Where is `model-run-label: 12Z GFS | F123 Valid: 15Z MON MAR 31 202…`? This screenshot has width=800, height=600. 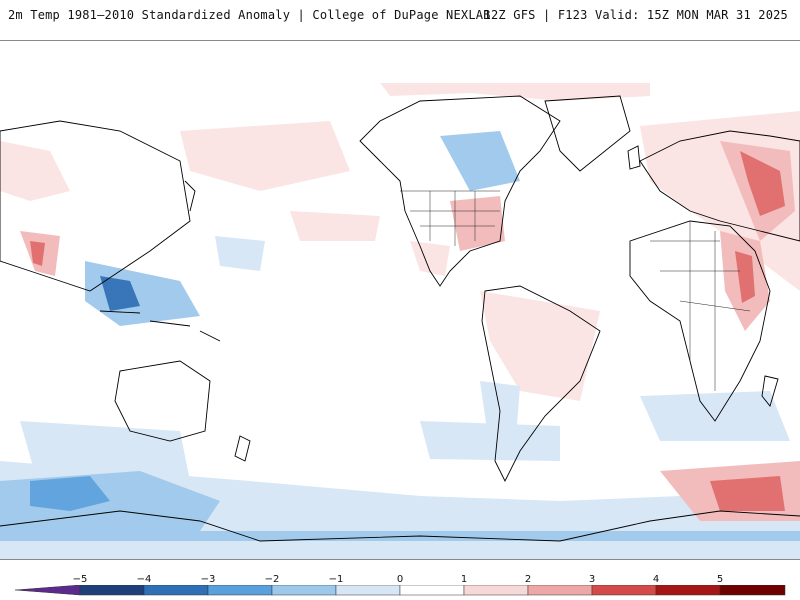 model-run-label: 12Z GFS | F123 Valid: 15Z MON MAR 31 202… is located at coordinates (635, 15).